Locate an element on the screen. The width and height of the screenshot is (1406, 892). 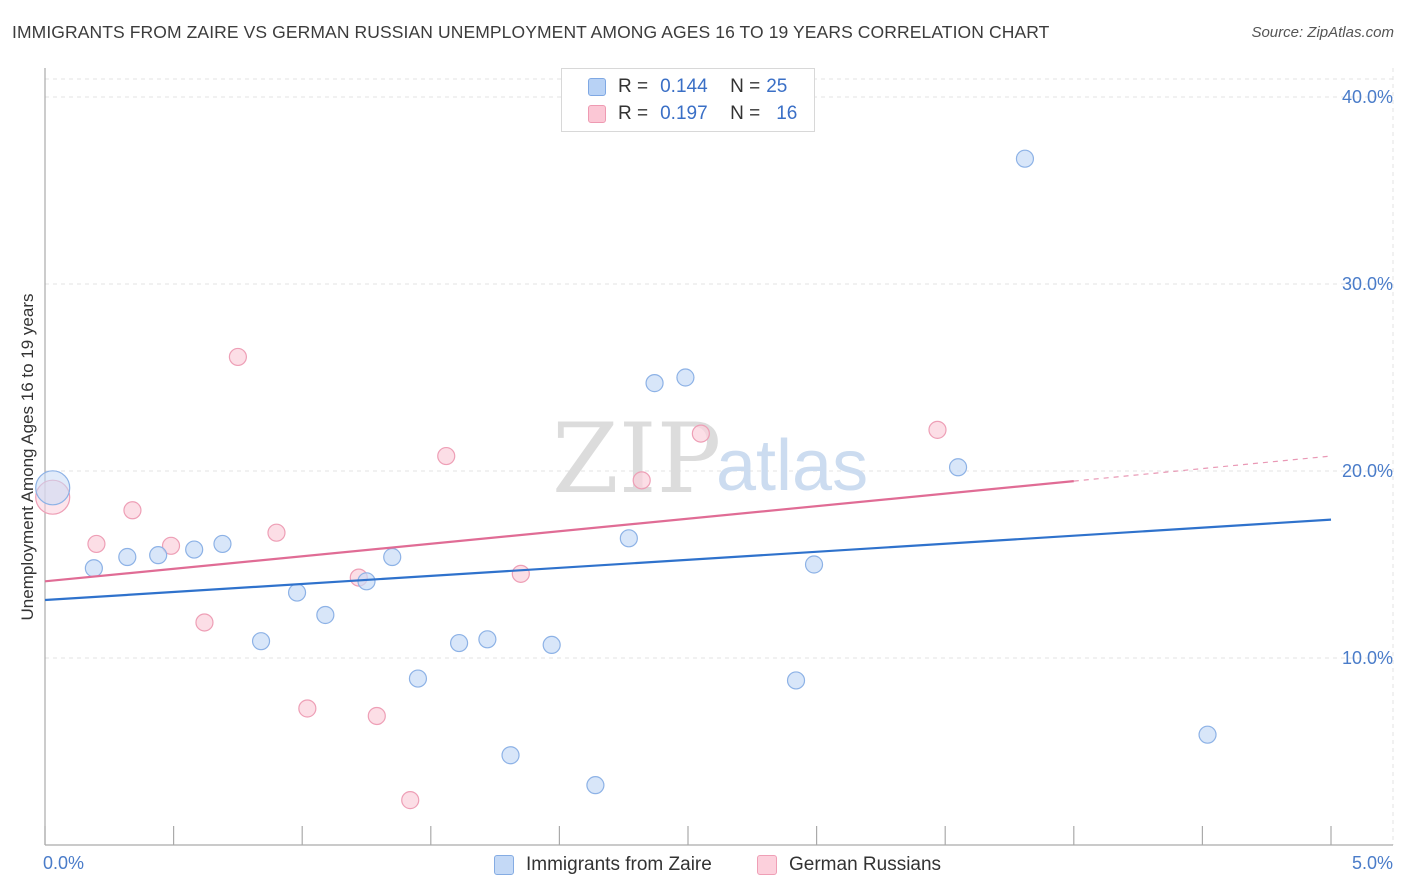
legend-r-value: 0.144 is located at coordinates (684, 86).